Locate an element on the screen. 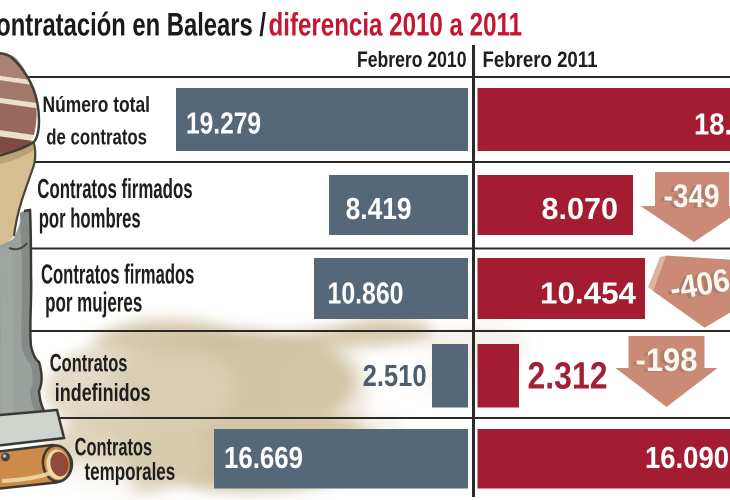 The height and width of the screenshot is (500, 730). svg-text: 16.090 is located at coordinates (687, 457).